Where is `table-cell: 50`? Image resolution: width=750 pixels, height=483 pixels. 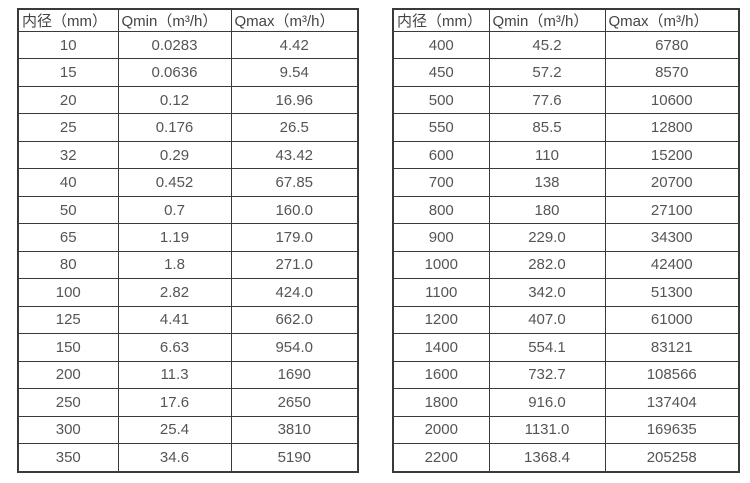
table-cell: 50 is located at coordinates (68, 210).